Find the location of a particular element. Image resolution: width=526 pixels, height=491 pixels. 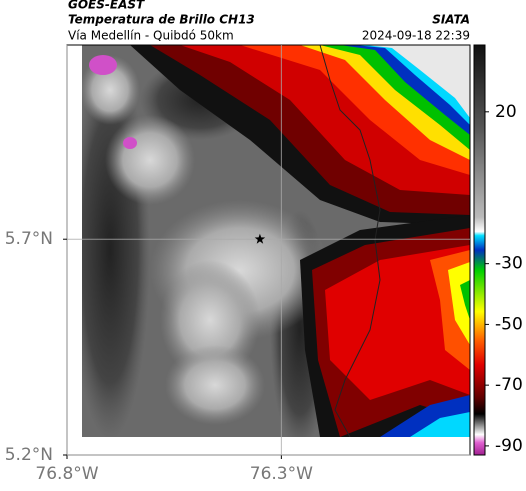

subtitle: Temperatura de Brillo CH13 is located at coordinates (161, 20).